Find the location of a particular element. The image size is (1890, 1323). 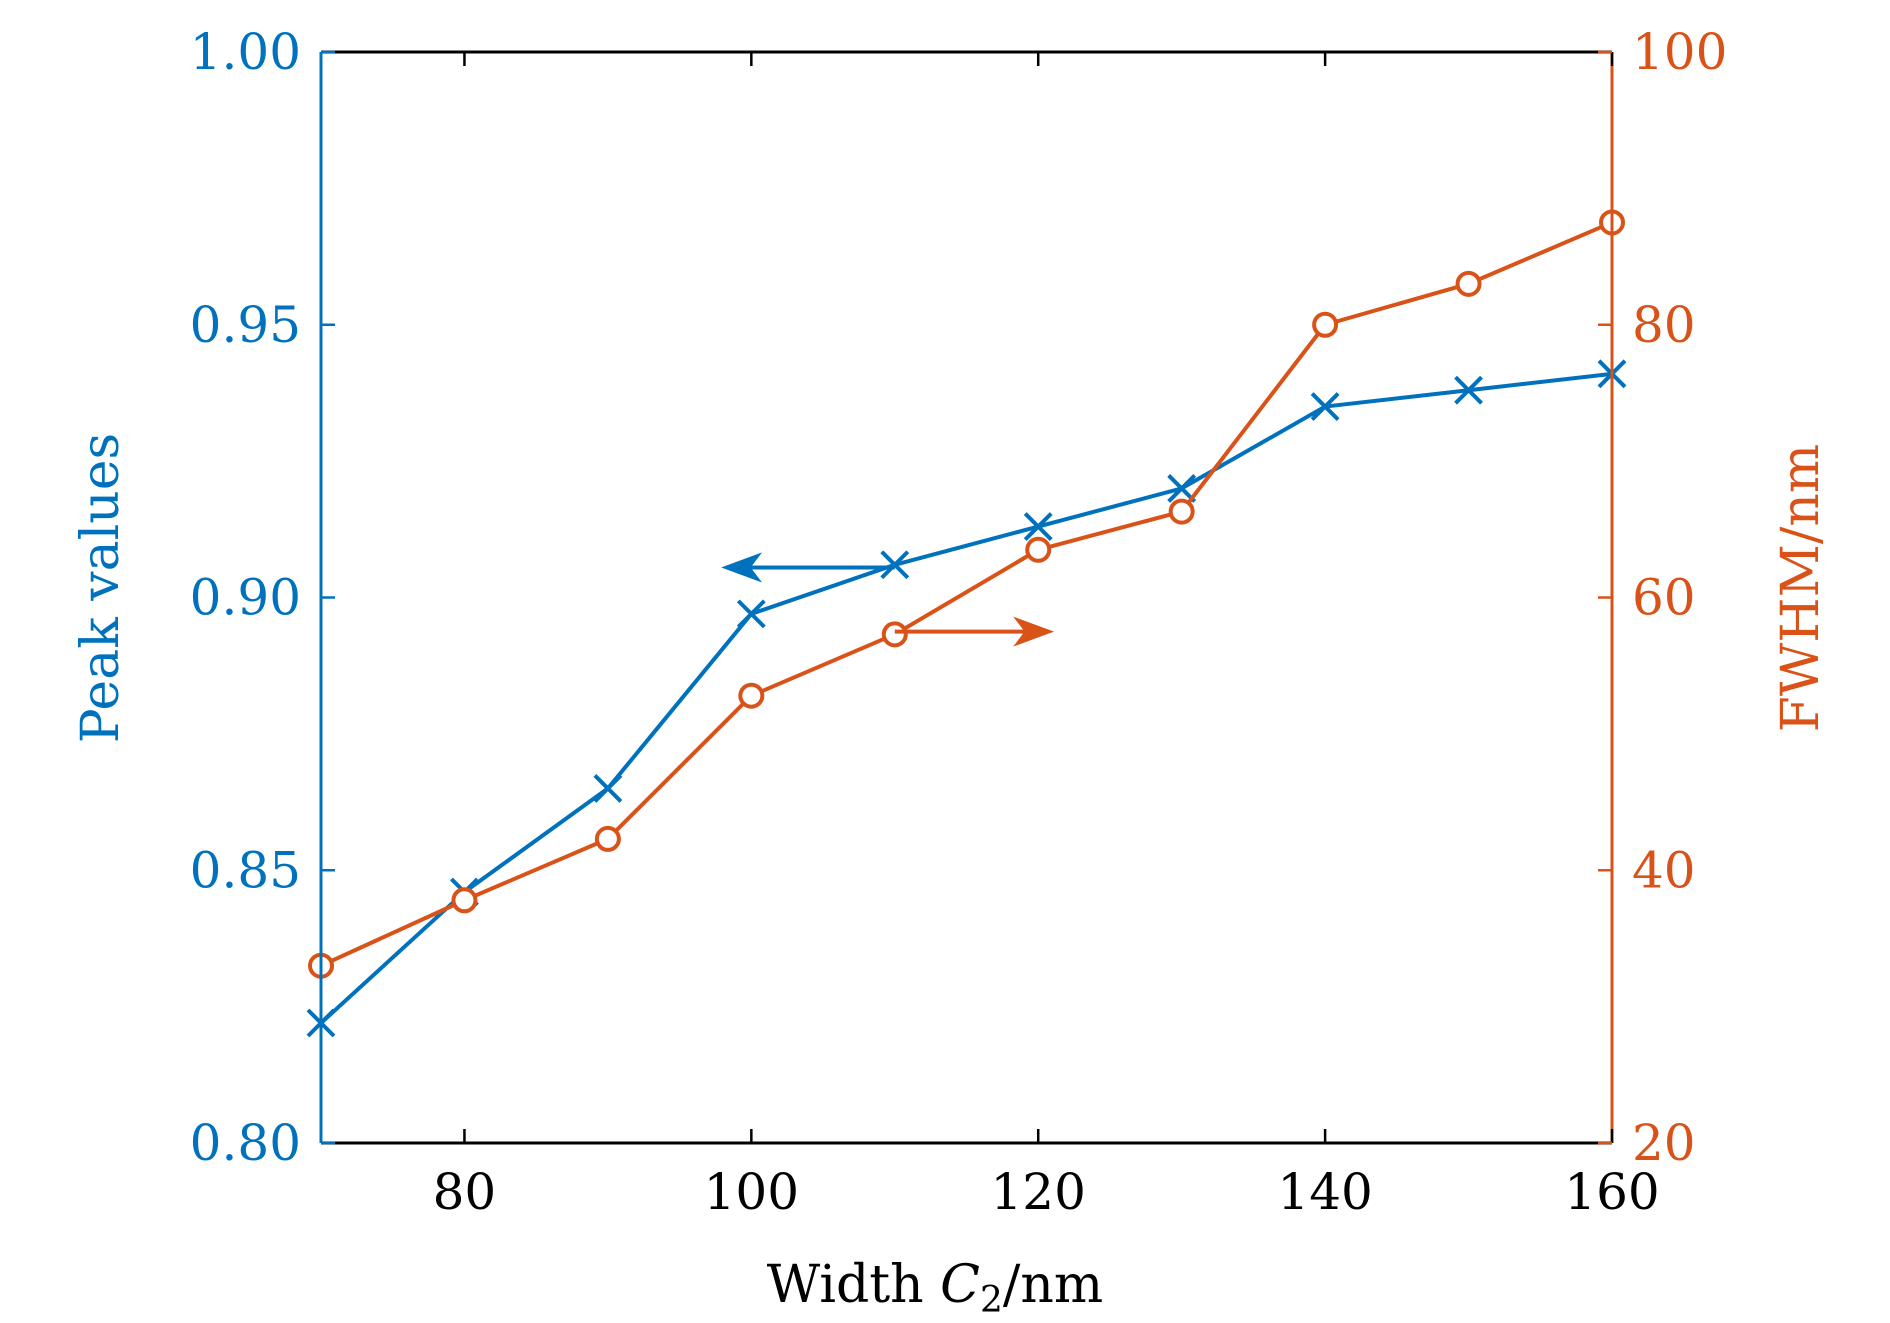

y-right-tick-label-1: 40 is located at coordinates (1664, 870).